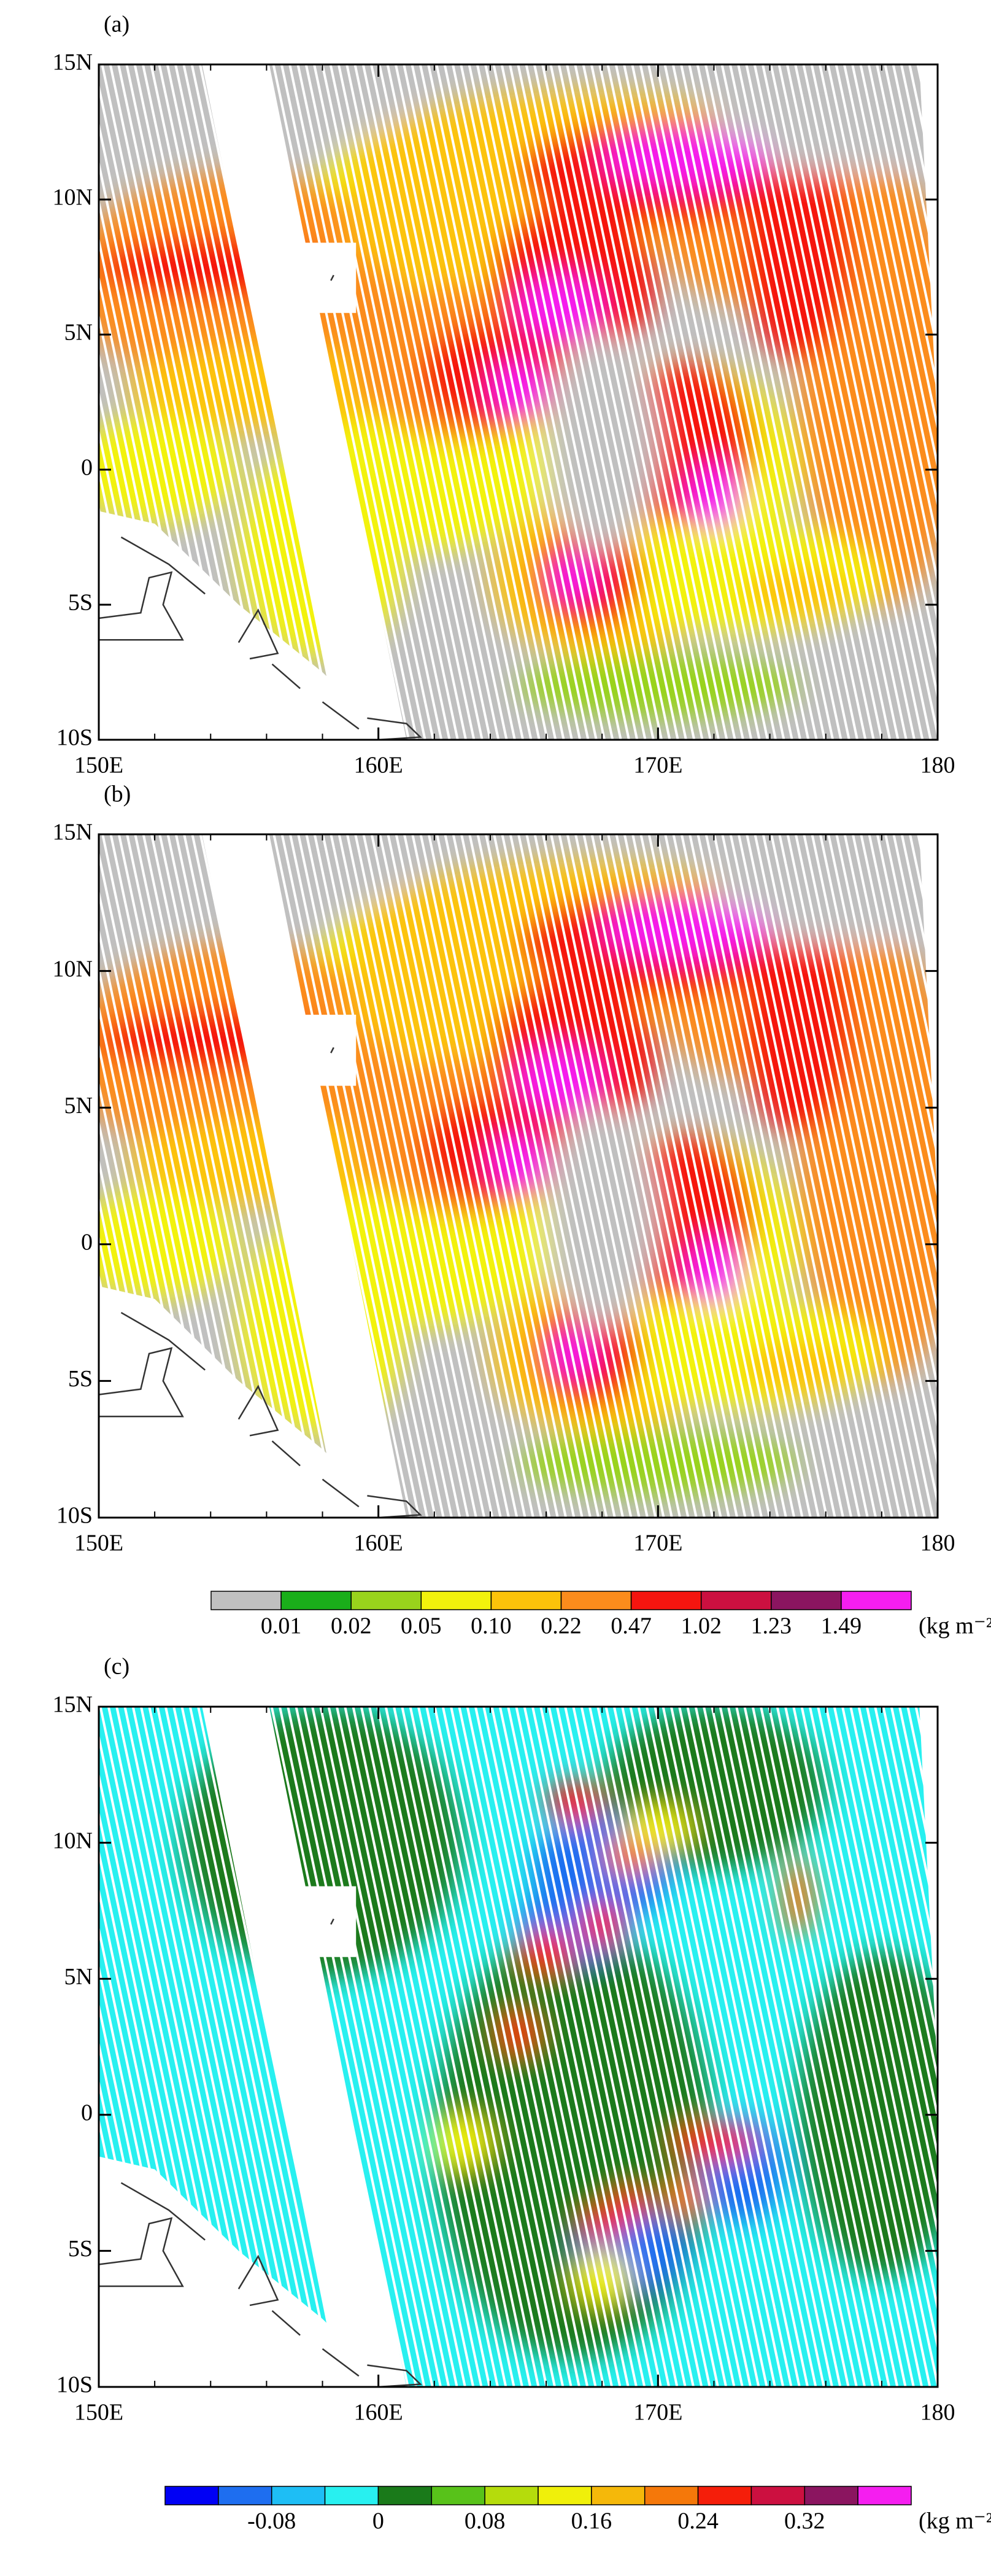  I want to click on colorbar-label: -0.08, so click(271, 2521).